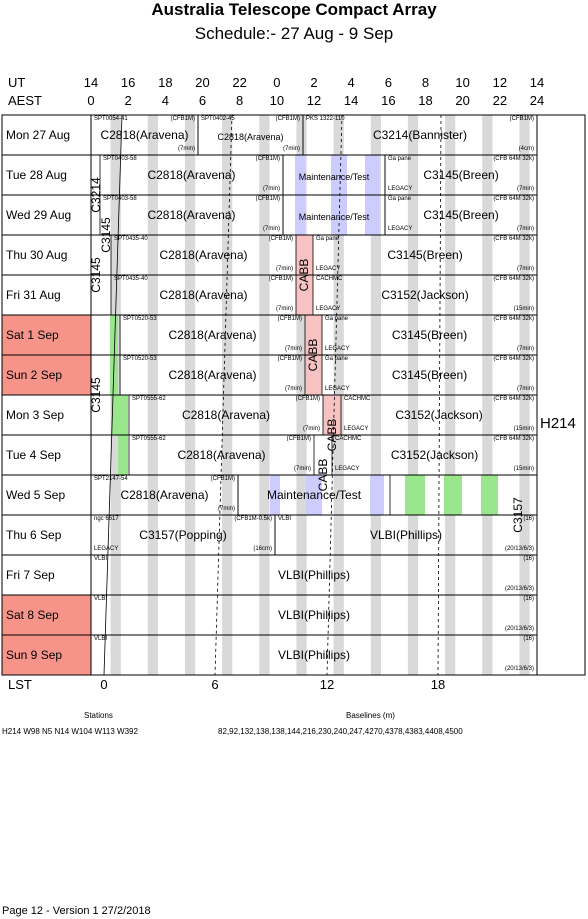 The height and width of the screenshot is (919, 588). Describe the element at coordinates (253, 519) in the screenshot. I see `cell-receiver: (CFB1M-0.5k)` at that location.